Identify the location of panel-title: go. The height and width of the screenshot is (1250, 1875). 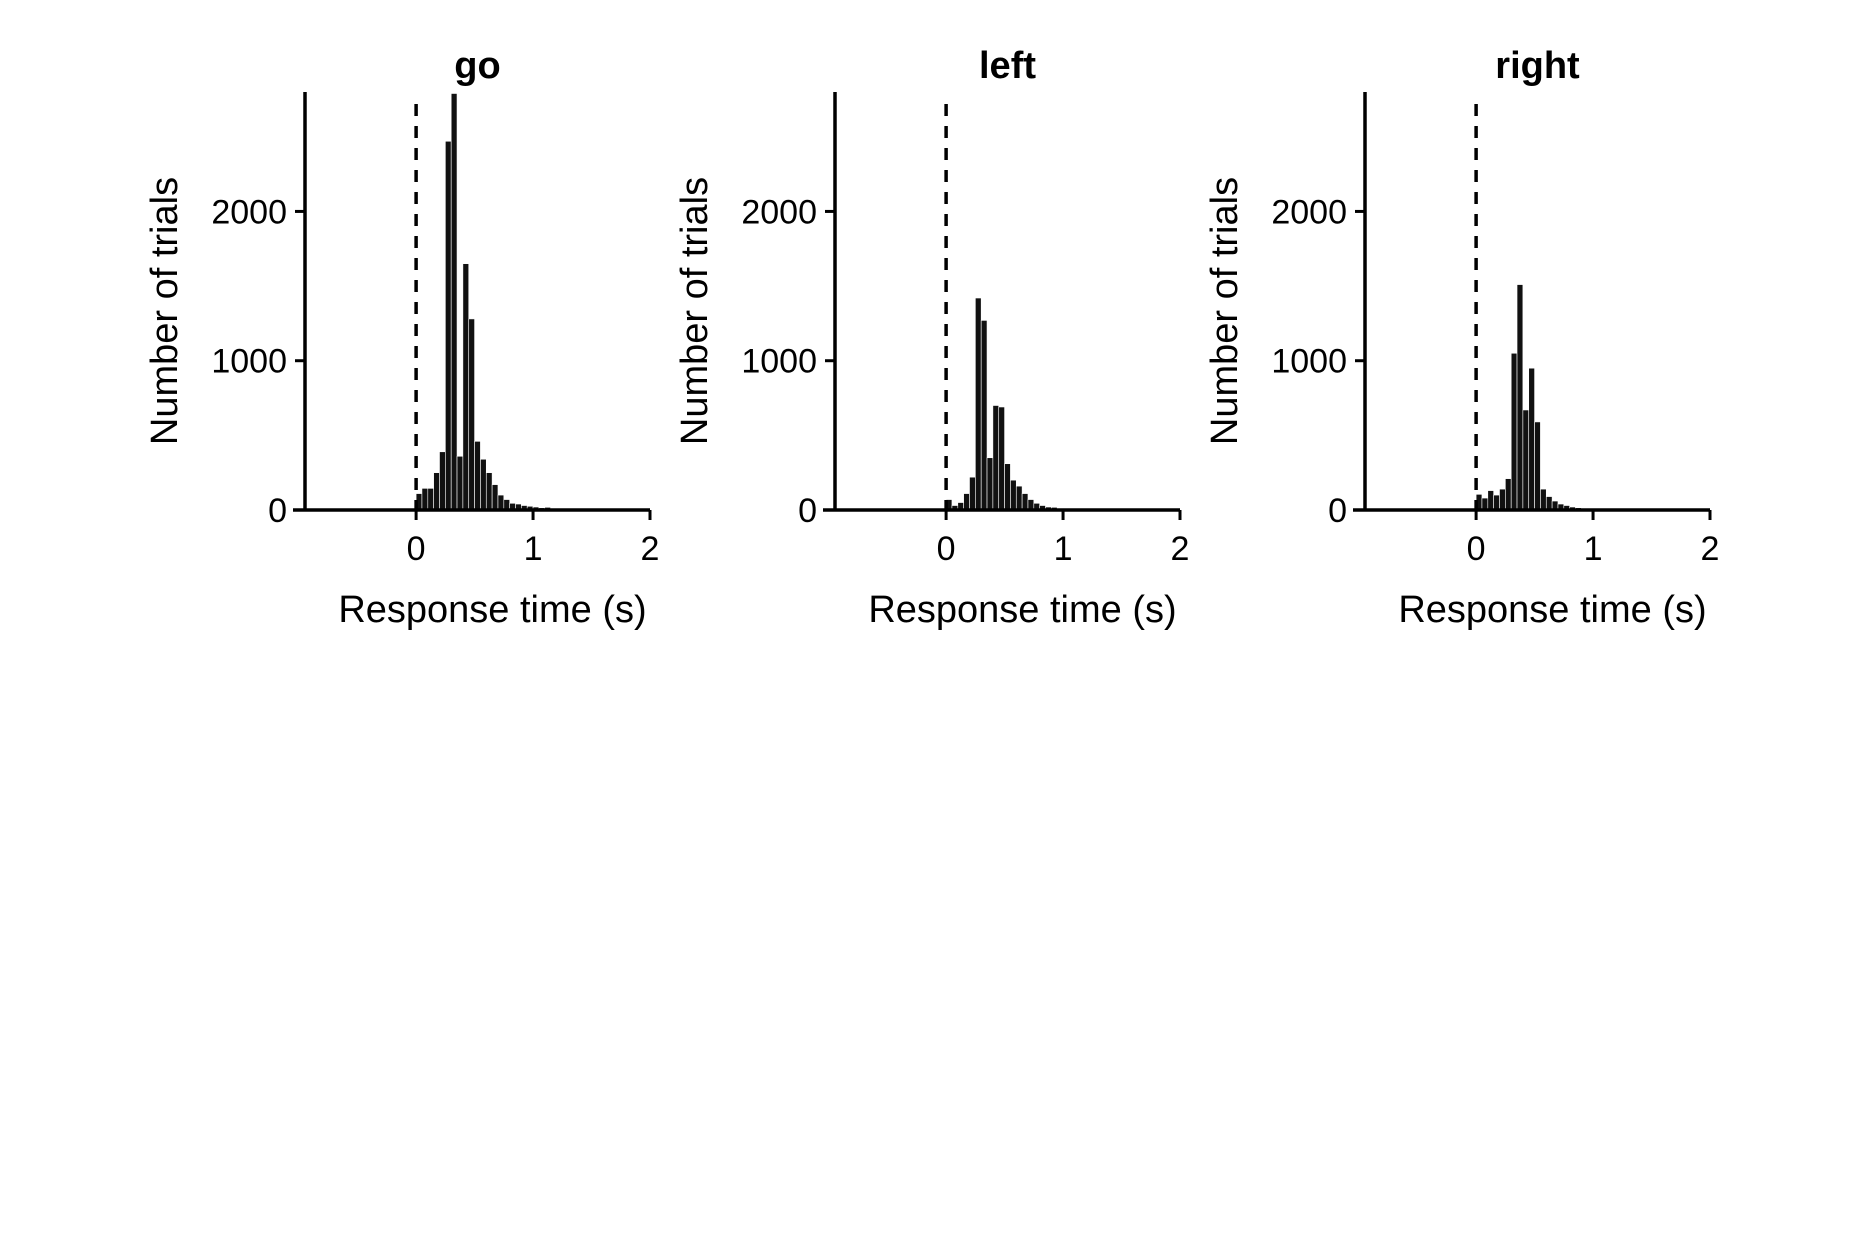
(477, 66).